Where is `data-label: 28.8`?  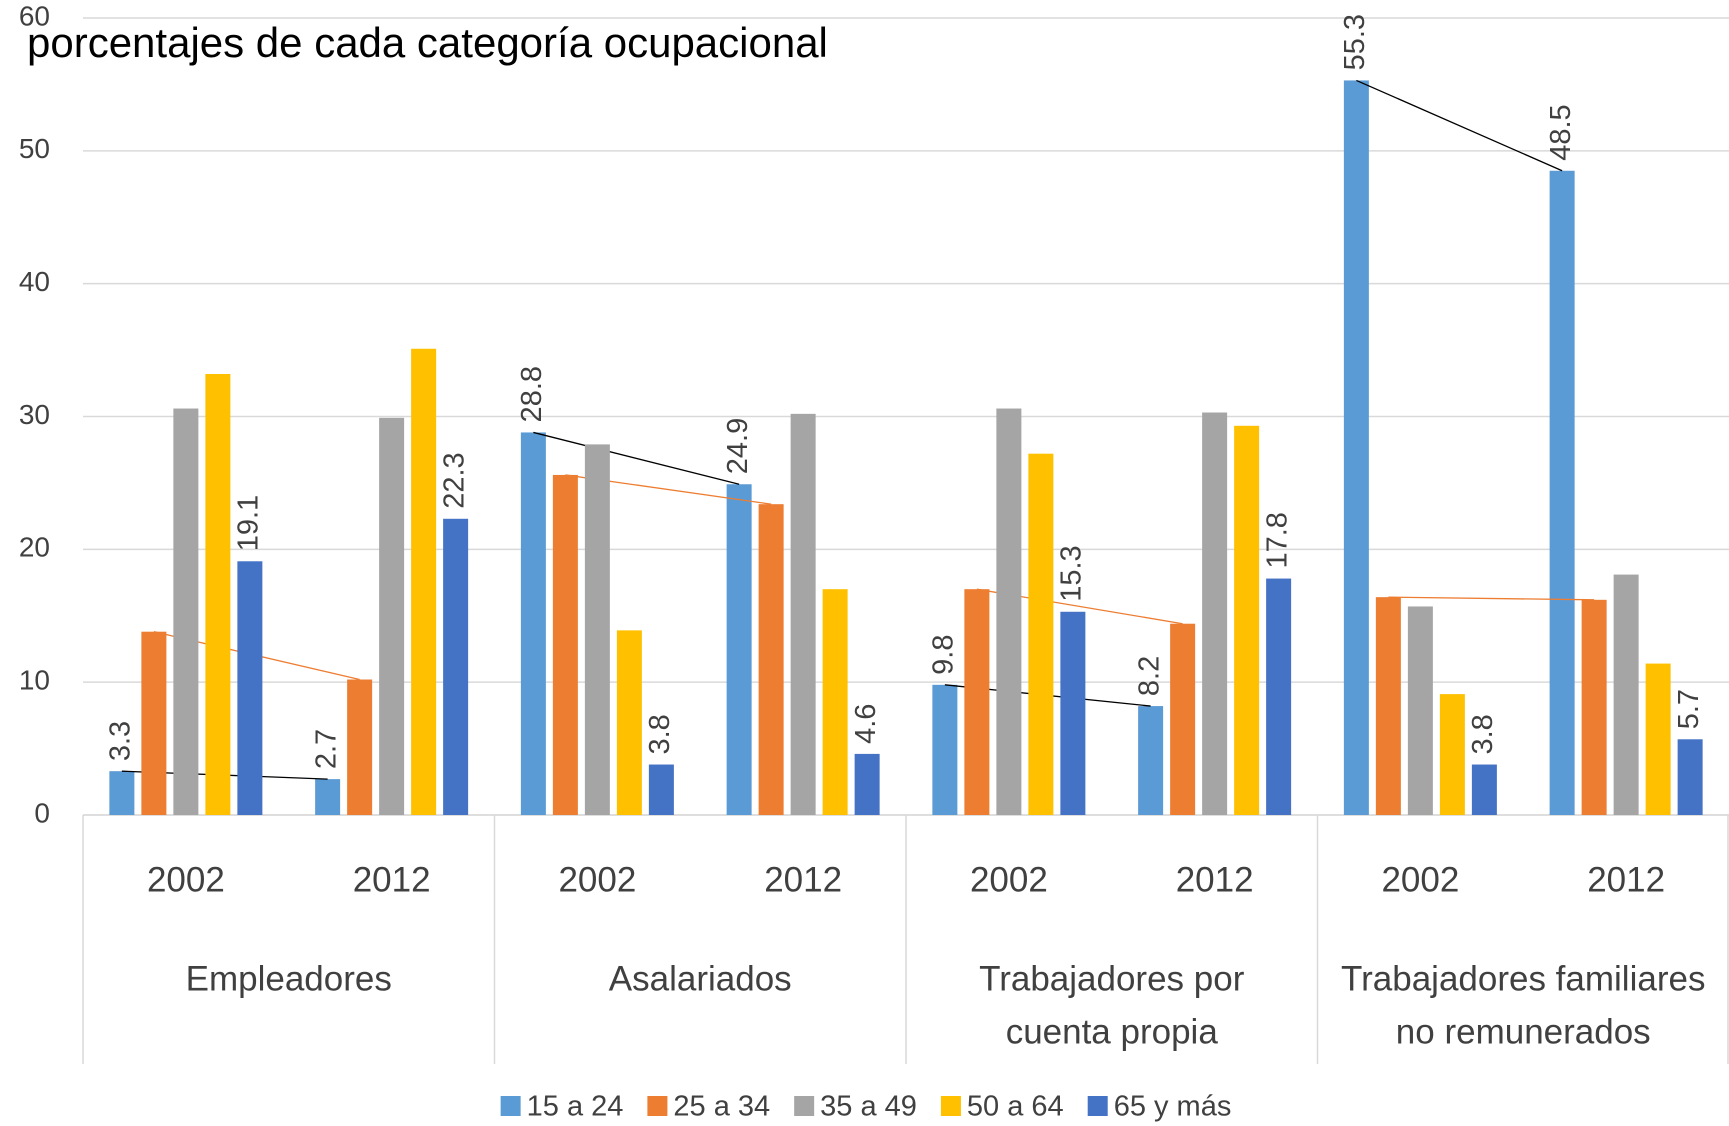 data-label: 28.8 is located at coordinates (532, 394).